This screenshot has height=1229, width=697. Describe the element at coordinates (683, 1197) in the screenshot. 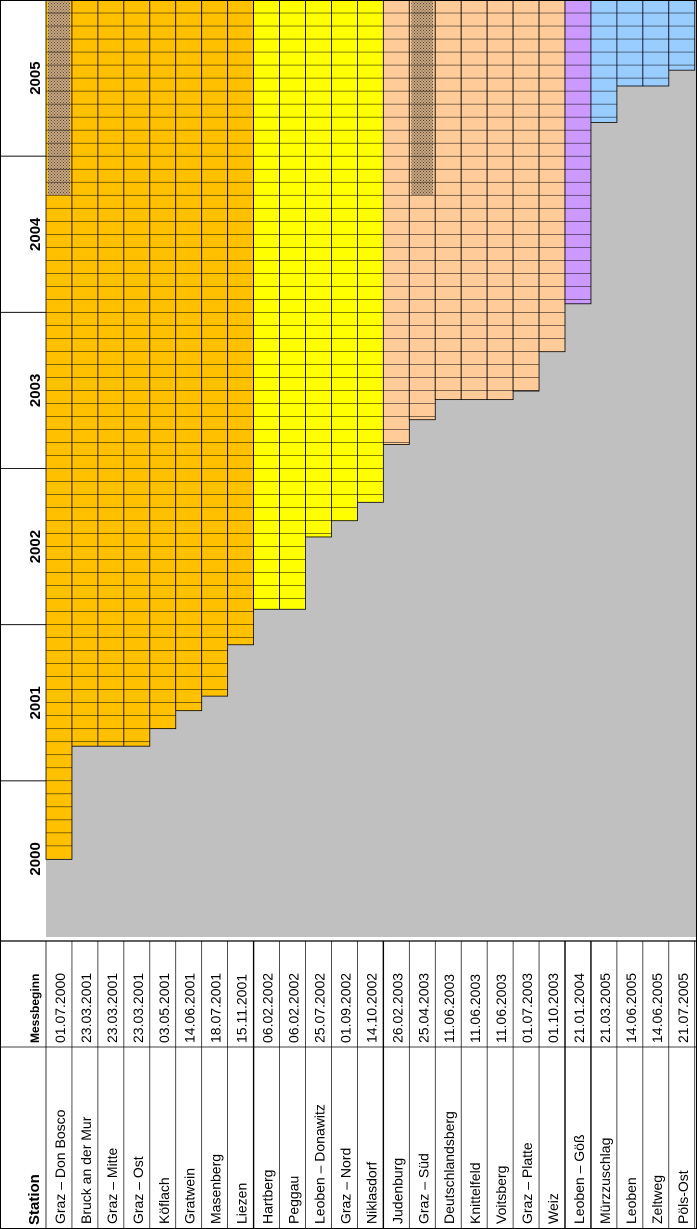

I see `station-name-label: Pöls-Ost` at that location.